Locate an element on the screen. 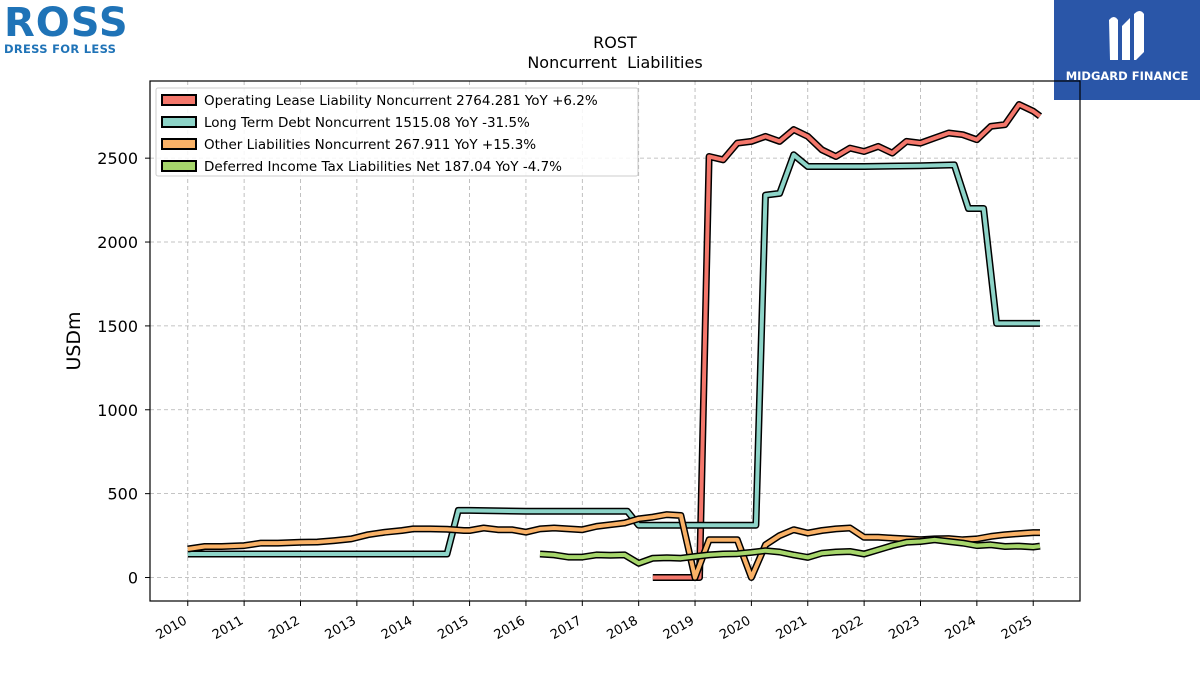 This screenshot has width=1200, height=675. x-tick-label: 2012 is located at coordinates (284, 628).